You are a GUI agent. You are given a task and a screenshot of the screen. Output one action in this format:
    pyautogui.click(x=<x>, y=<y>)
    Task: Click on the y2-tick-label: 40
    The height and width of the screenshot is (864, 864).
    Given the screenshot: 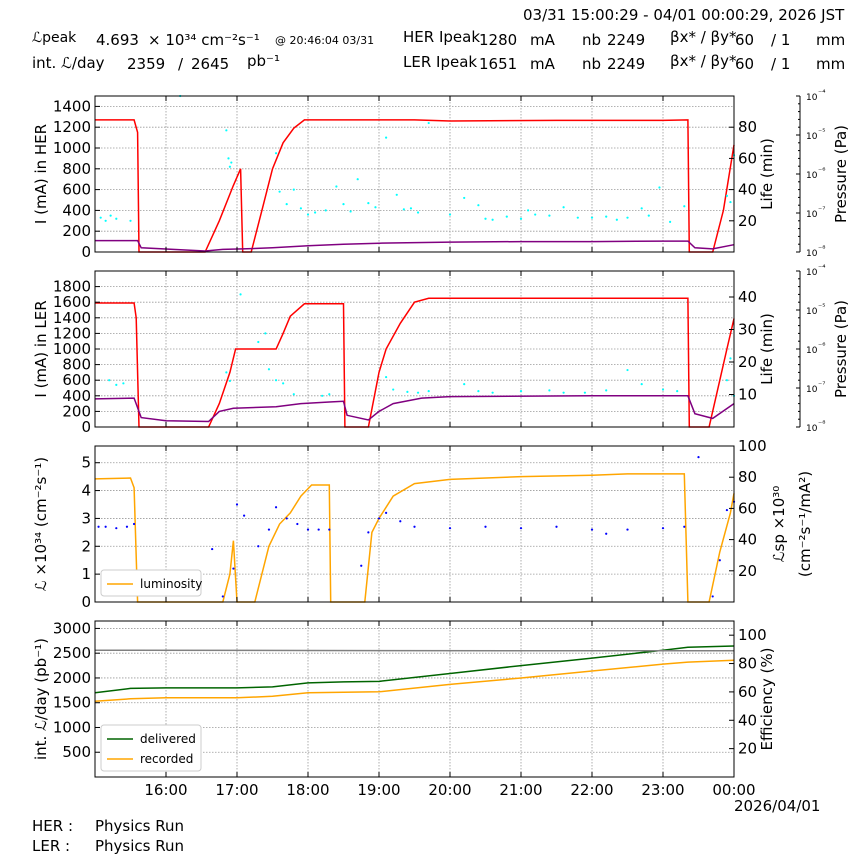 What is the action you would take?
    pyautogui.click(x=747, y=540)
    